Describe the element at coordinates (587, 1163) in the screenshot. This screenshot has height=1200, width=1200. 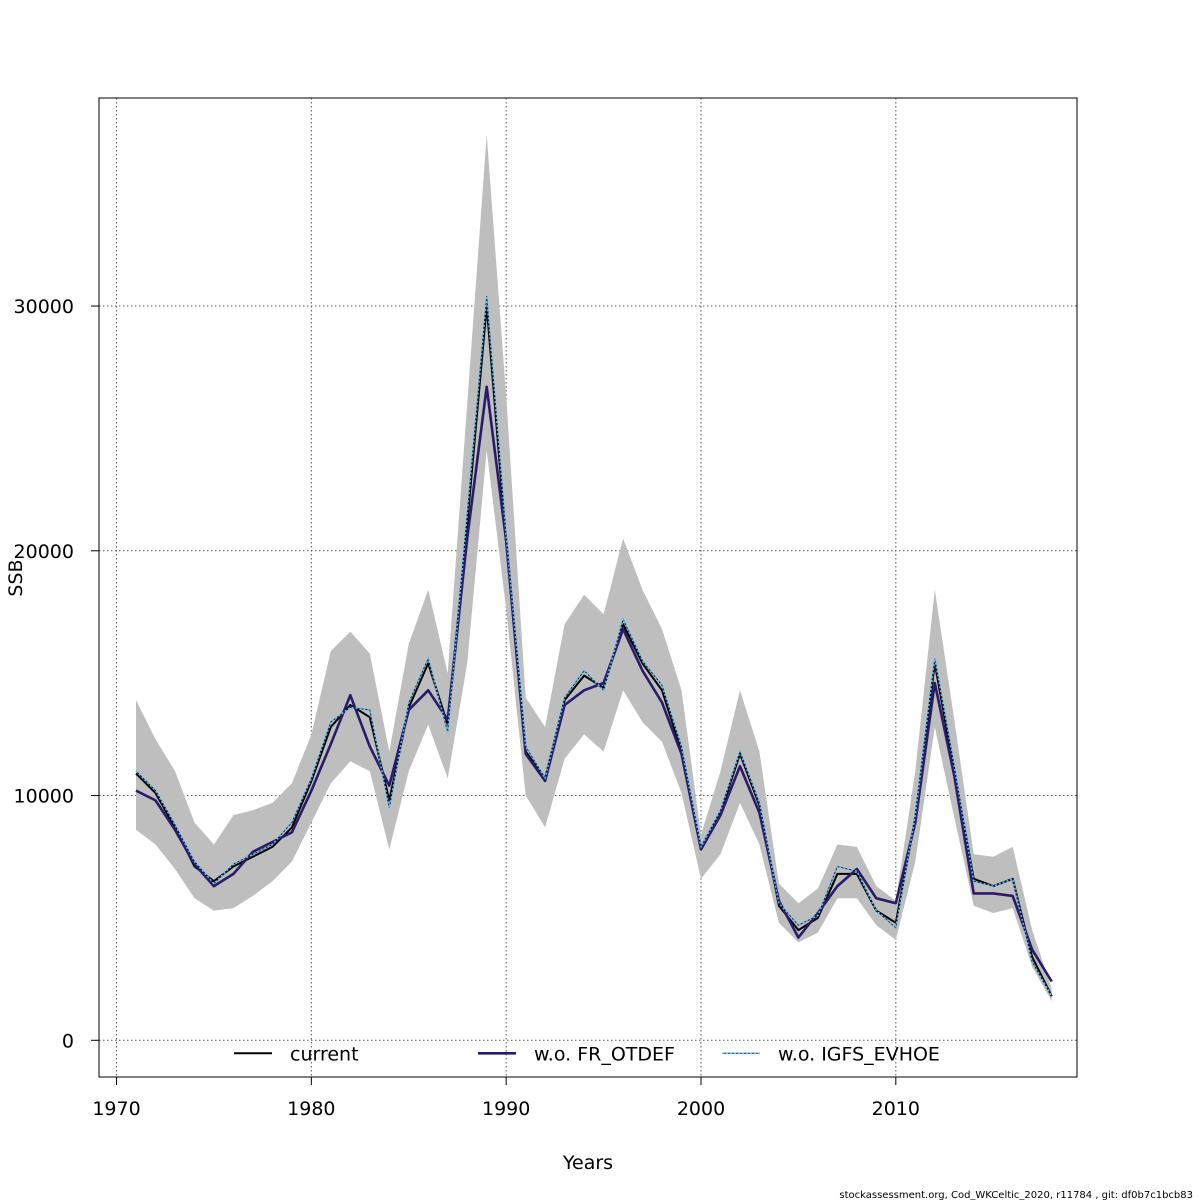
I see `x-axis-title: Years` at that location.